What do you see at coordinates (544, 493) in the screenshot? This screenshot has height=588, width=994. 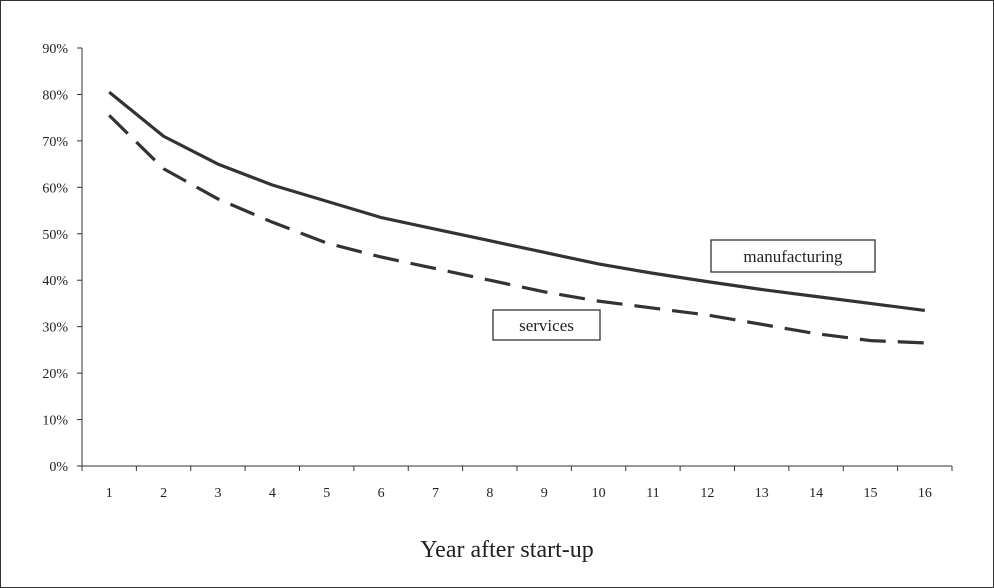 I see `x-tick-label: 9` at bounding box center [544, 493].